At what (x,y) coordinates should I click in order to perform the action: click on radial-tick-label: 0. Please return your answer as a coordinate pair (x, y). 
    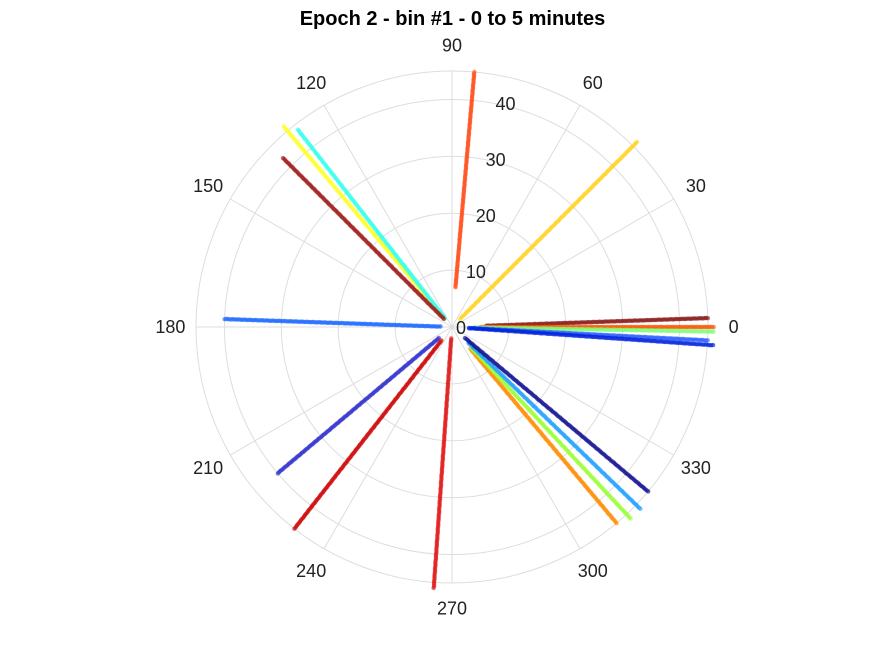
    Looking at the image, I should click on (461, 328).